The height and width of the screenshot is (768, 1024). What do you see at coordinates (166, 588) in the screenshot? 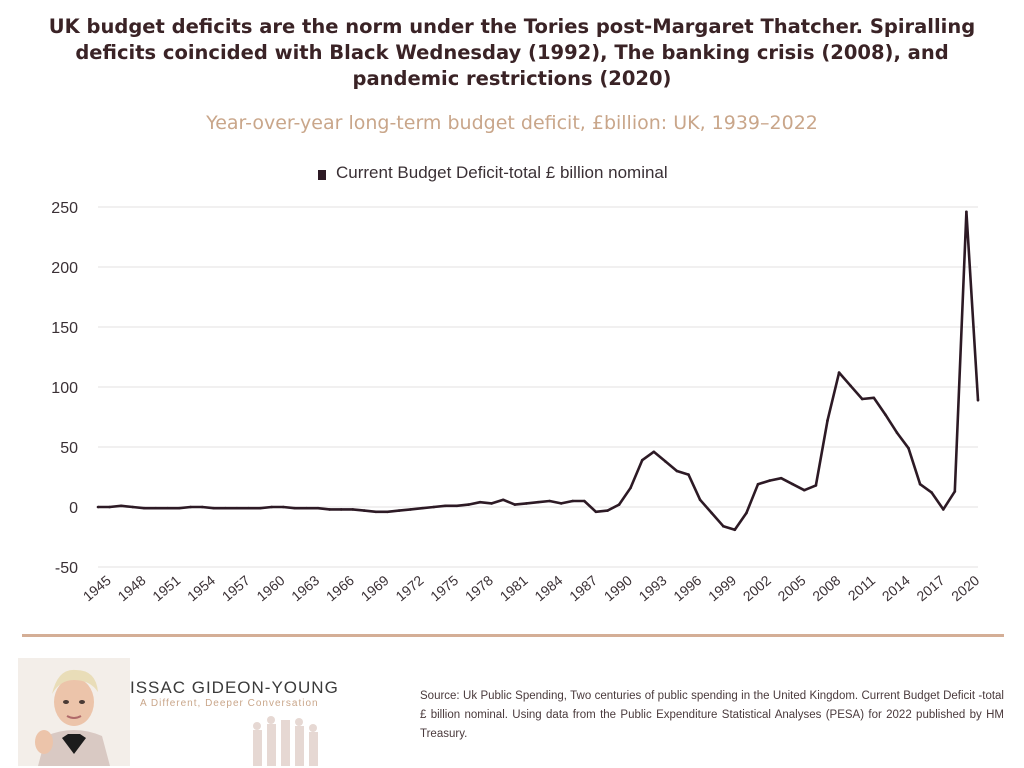
I see `x-tick-label: 1951` at bounding box center [166, 588].